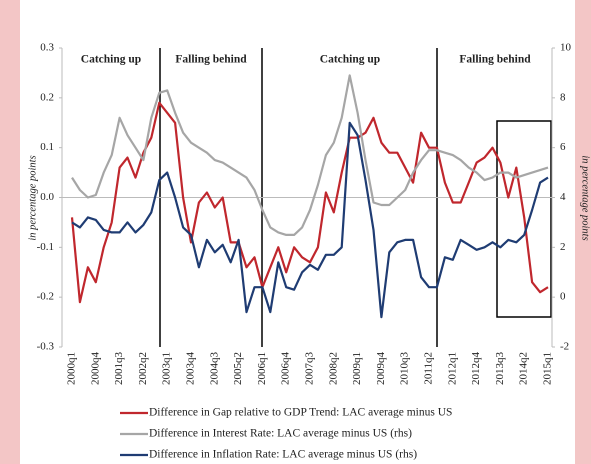 This screenshot has height=464, width=591. I want to click on y2-tick-label: 8, so click(563, 97).